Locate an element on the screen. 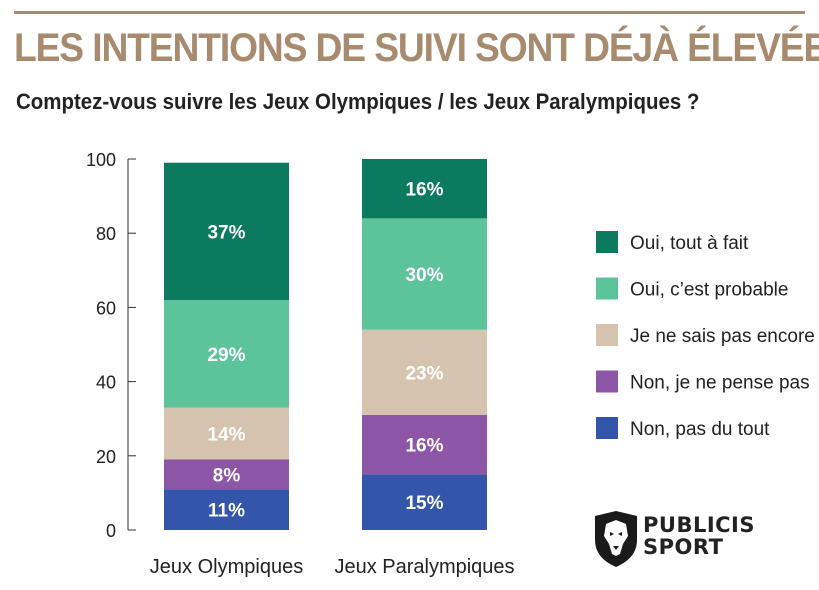 The image size is (819, 590). bar-value-label: 8% is located at coordinates (227, 475).